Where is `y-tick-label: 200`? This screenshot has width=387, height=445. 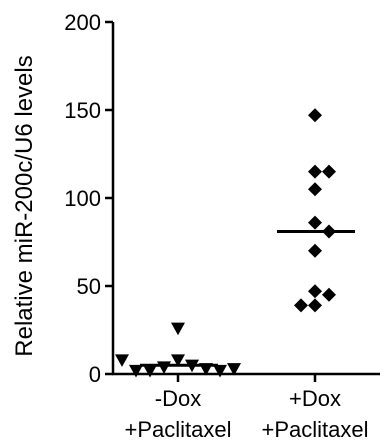 y-tick-label: 200 is located at coordinates (82, 22).